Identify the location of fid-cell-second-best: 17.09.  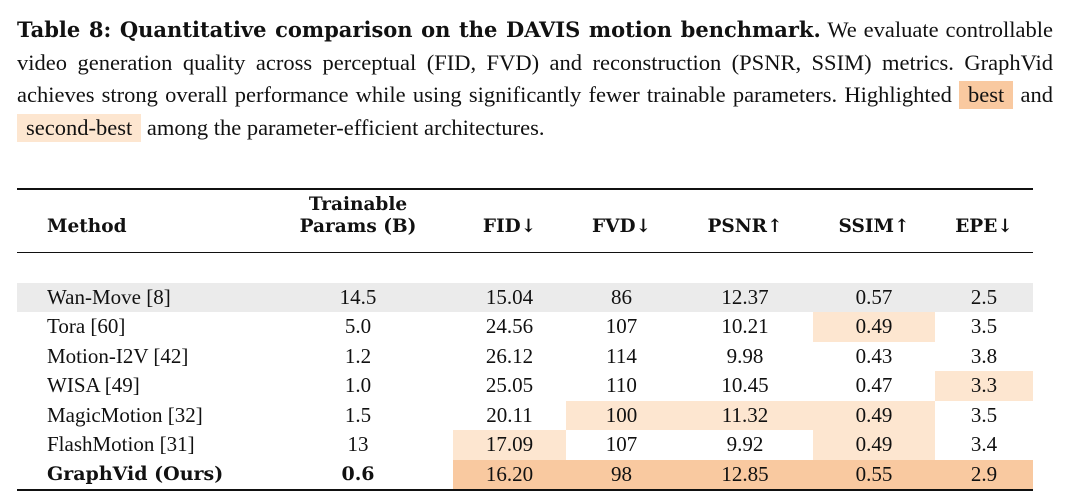
(509, 445).